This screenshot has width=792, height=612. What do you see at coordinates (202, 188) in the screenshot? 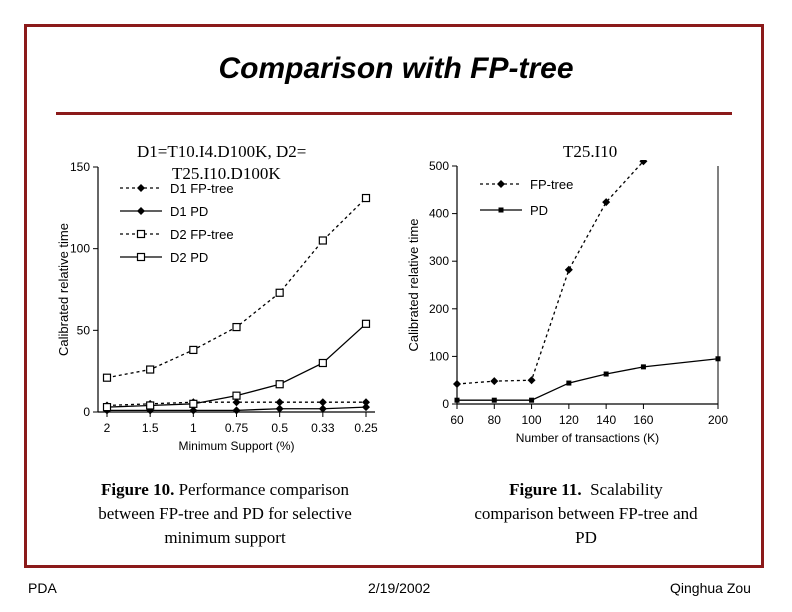
I see `left-legend-label: D1 FP-tree` at bounding box center [202, 188].